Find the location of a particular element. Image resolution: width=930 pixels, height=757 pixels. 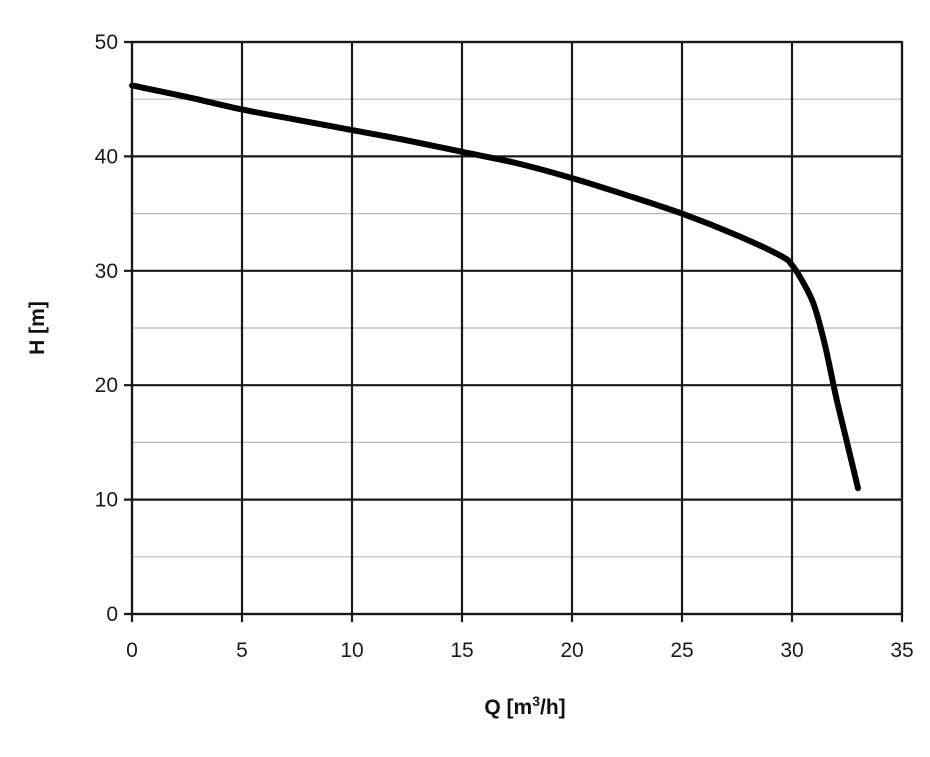

y-tick-label-40: 40 is located at coordinates (106, 156).